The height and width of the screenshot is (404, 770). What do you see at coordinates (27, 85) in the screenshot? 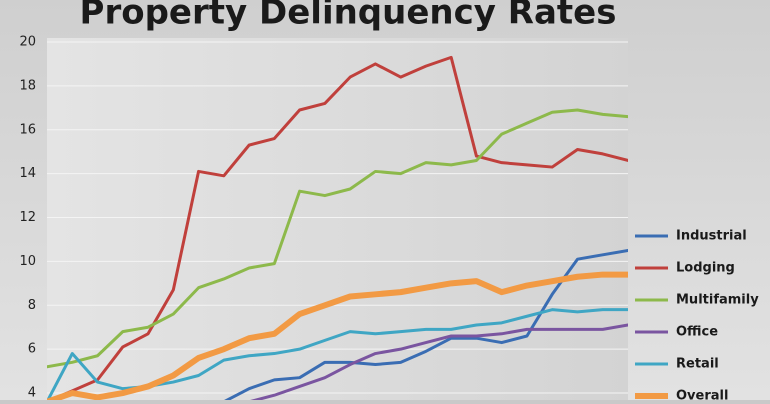
I see `y-tick-label: 18` at bounding box center [27, 85].